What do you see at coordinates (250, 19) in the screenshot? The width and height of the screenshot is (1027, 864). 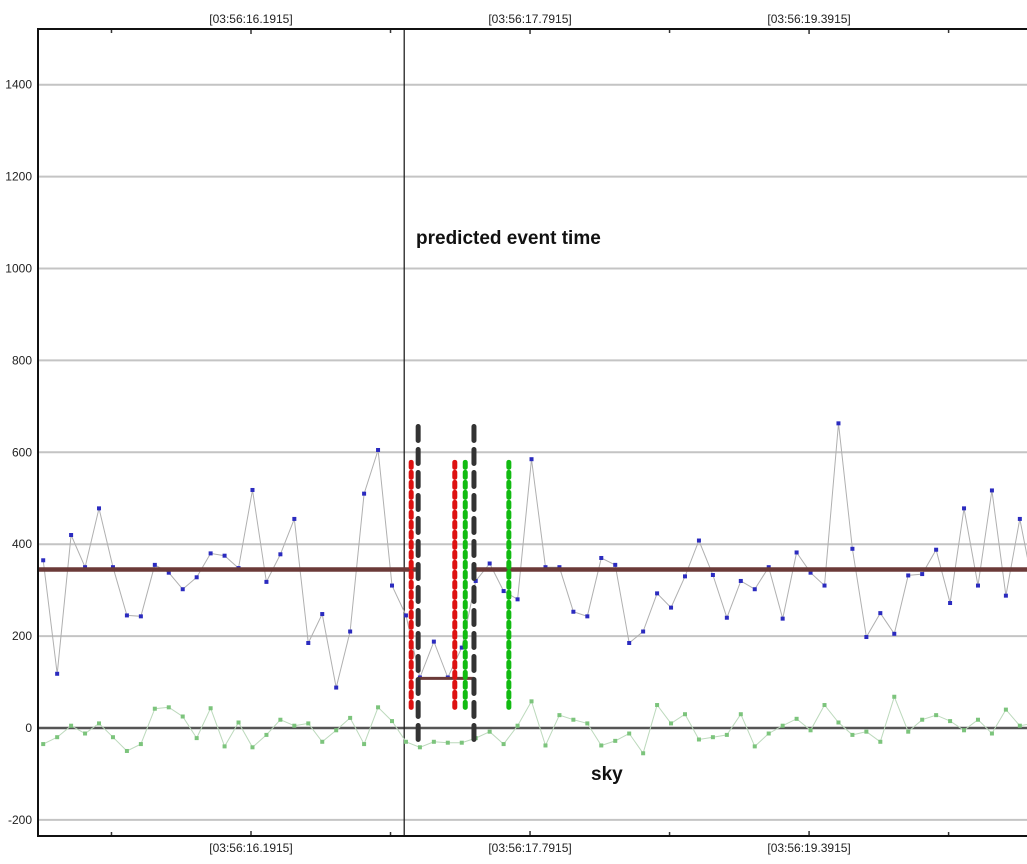 I see `x-tick-label-top: [03:56:16.1915]` at bounding box center [250, 19].